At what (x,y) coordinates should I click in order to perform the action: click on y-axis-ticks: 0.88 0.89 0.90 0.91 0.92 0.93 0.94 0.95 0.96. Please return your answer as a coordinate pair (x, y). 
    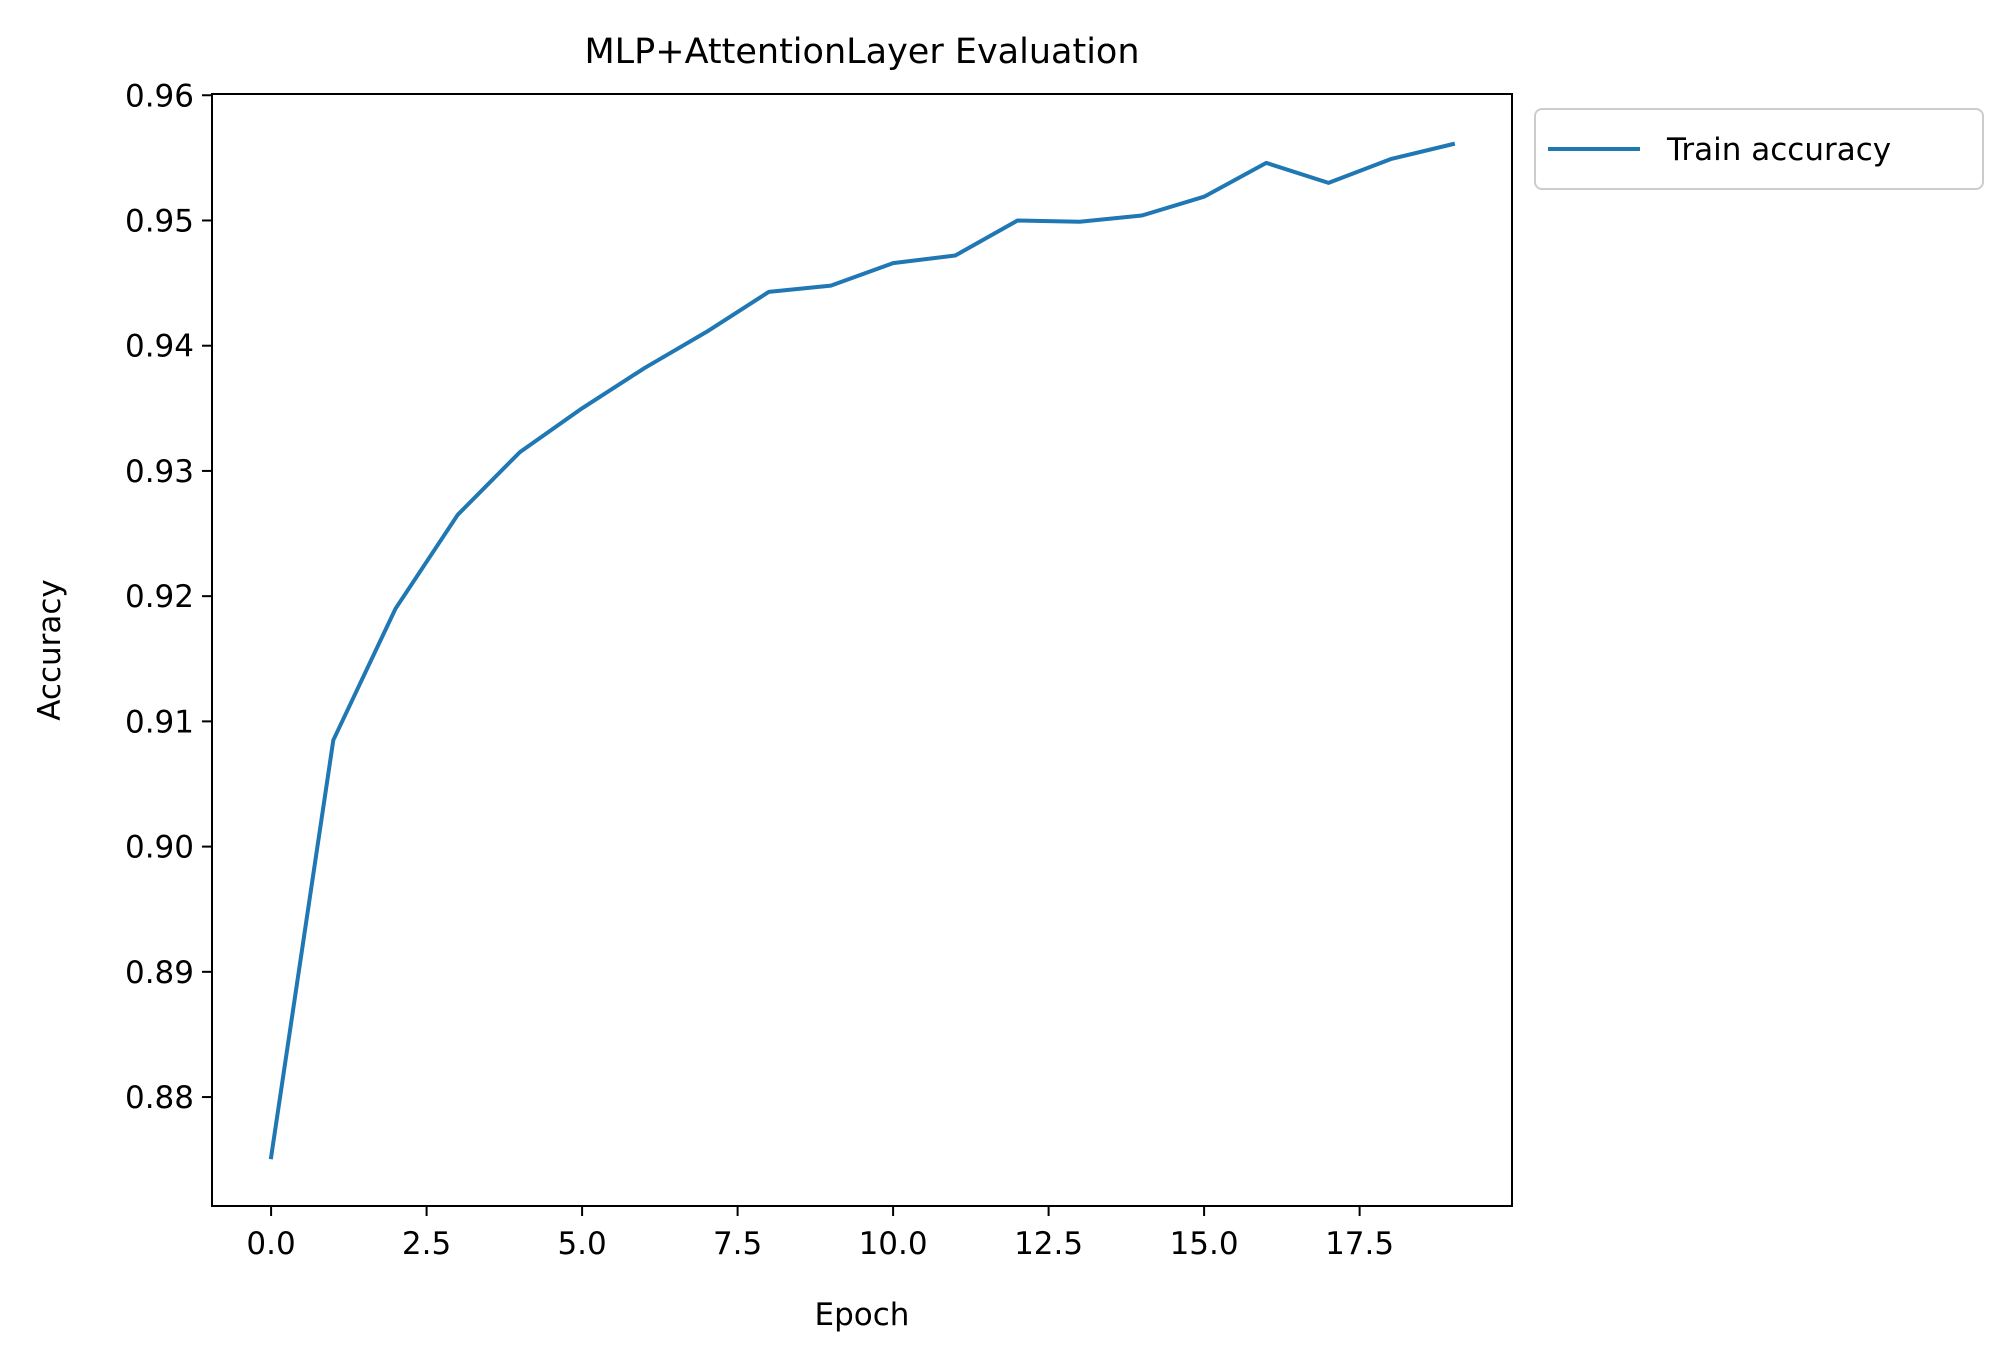
    Looking at the image, I should click on (168, 597).